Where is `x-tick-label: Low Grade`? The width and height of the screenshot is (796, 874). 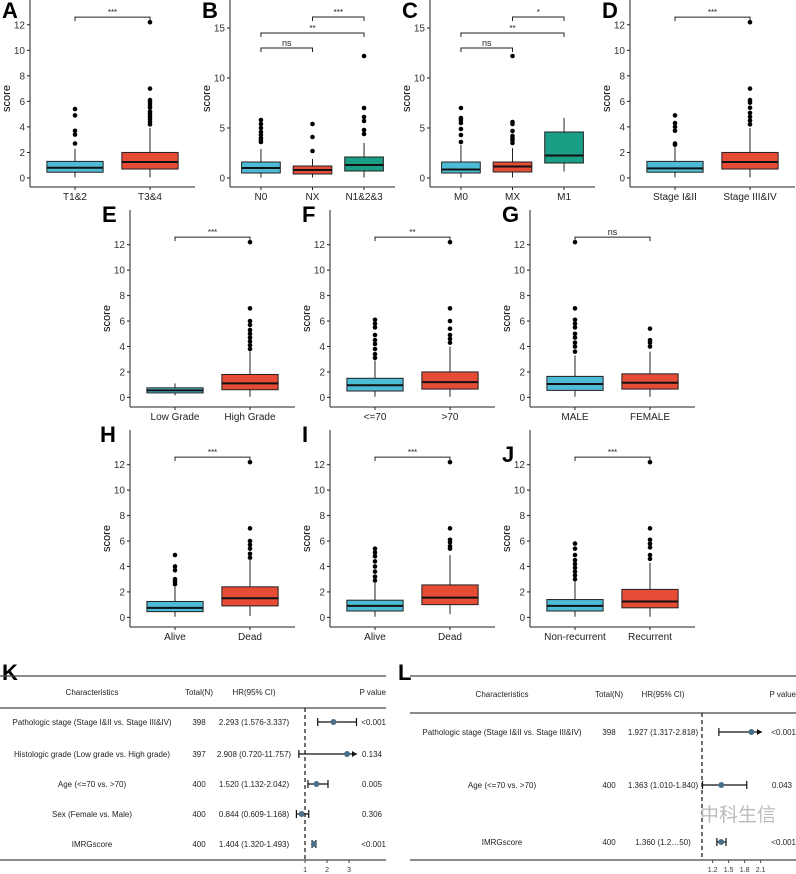 x-tick-label: Low Grade is located at coordinates (175, 417).